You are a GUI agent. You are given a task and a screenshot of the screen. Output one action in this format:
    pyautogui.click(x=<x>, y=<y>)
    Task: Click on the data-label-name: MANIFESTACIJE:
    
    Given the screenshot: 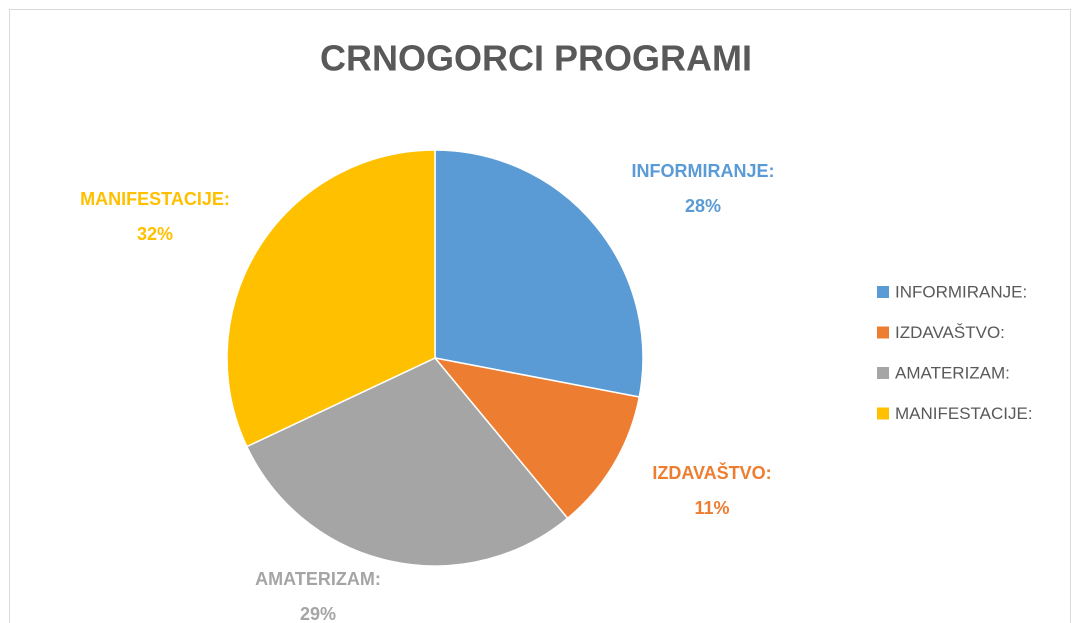 What is the action you would take?
    pyautogui.click(x=155, y=199)
    